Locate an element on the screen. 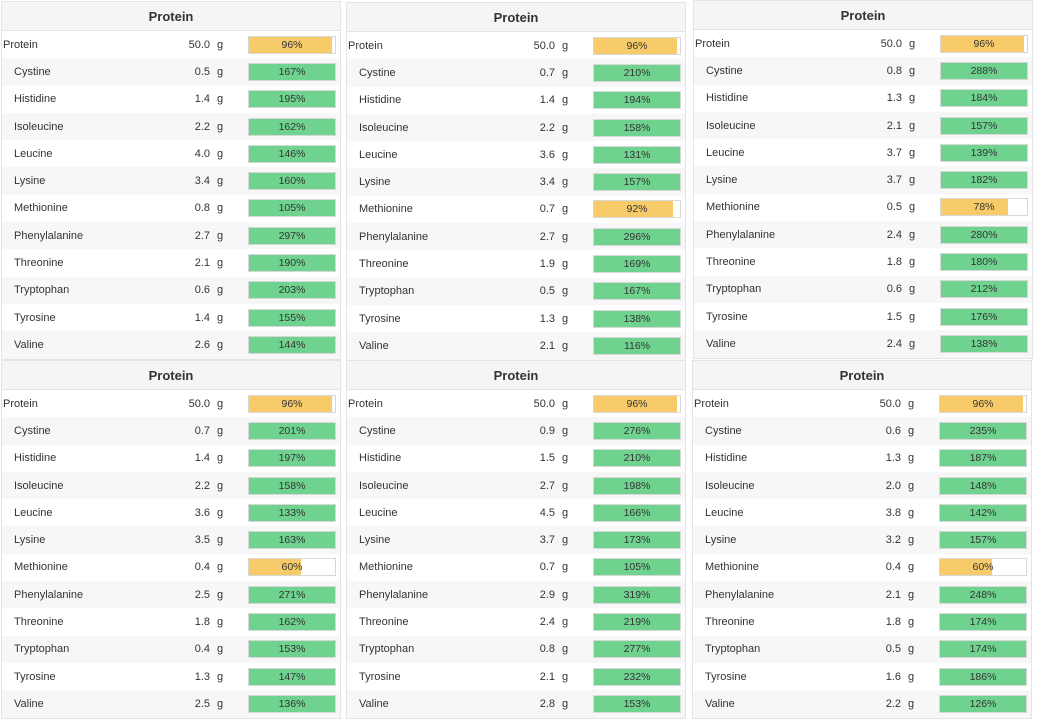 The height and width of the screenshot is (719, 1038). nutrient-name: Valine is located at coordinates (374, 345).